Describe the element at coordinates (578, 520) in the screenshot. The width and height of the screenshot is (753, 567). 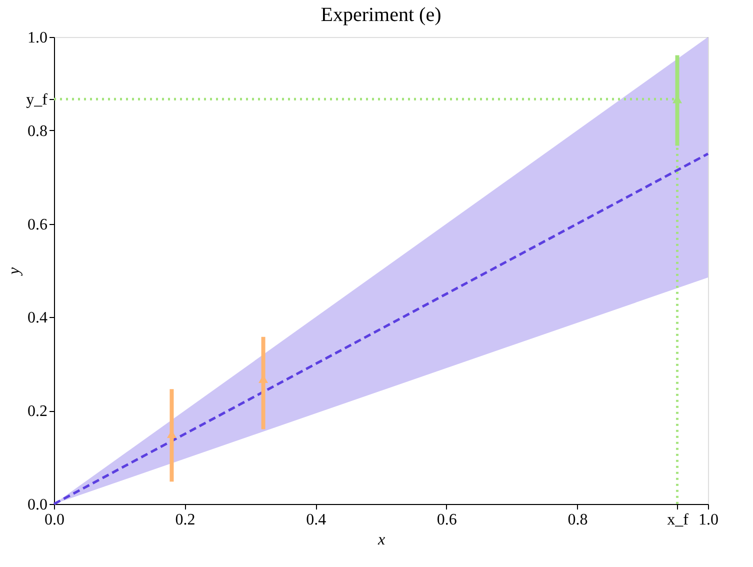
I see `x-tick-label: 0.8` at that location.